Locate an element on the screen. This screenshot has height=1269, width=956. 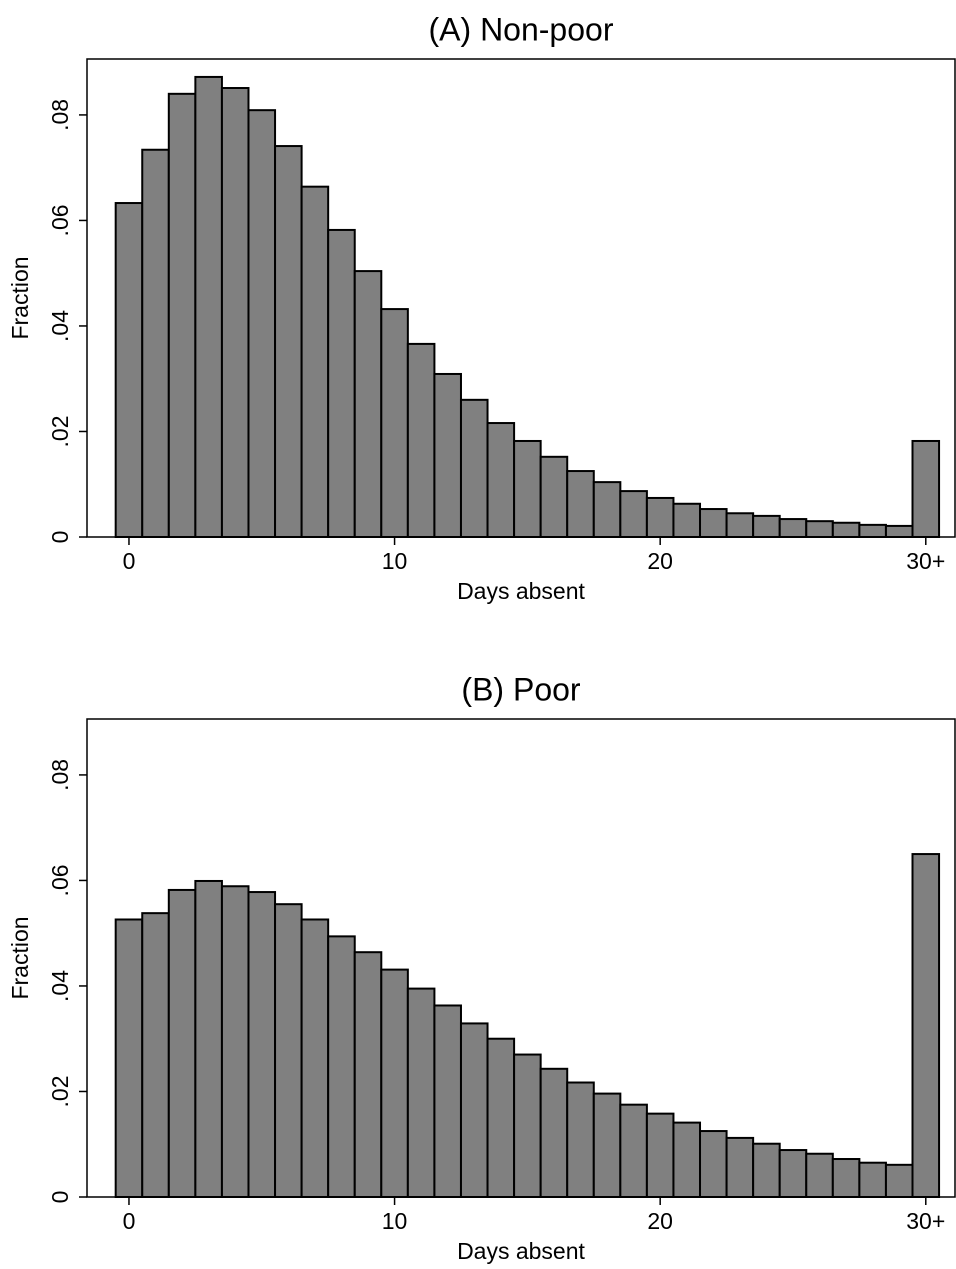
chart-title: (B) Poor is located at coordinates (520, 689).